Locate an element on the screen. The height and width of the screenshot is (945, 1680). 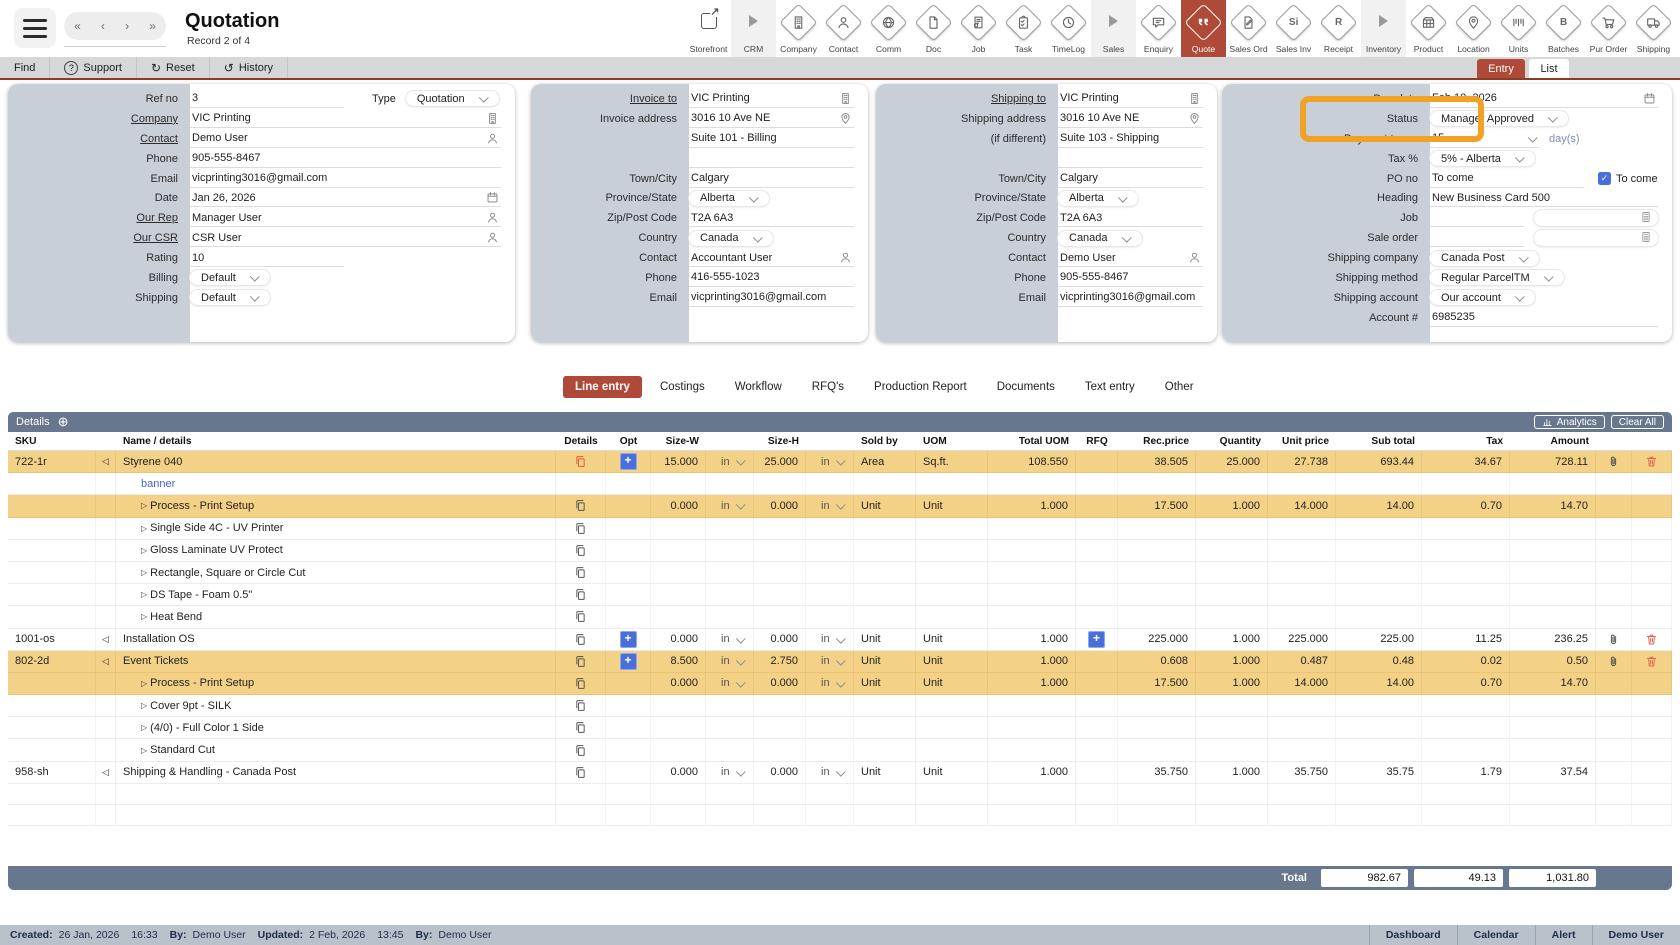
cell-sub: 0.48 is located at coordinates (1379, 661).